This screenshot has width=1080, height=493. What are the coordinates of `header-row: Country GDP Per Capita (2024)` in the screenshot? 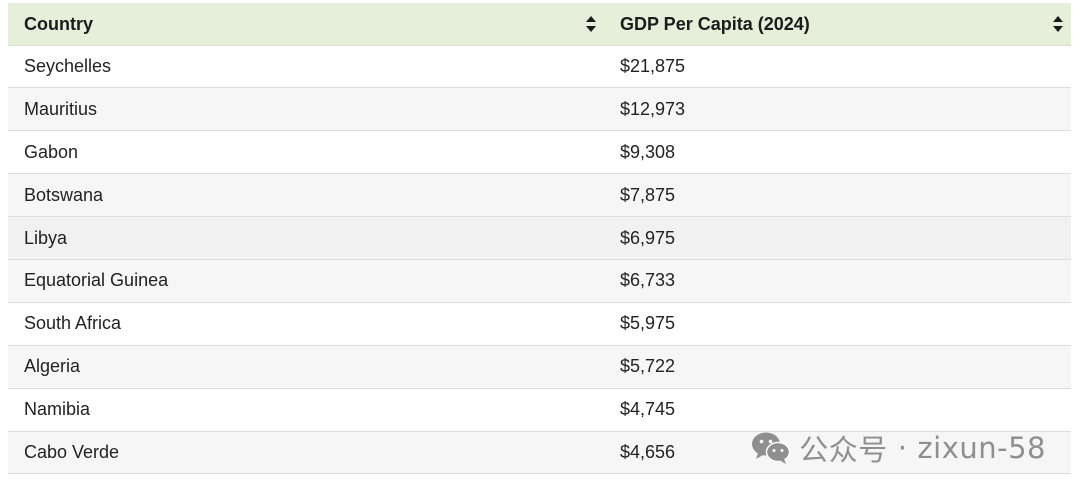 It's located at (539, 24).